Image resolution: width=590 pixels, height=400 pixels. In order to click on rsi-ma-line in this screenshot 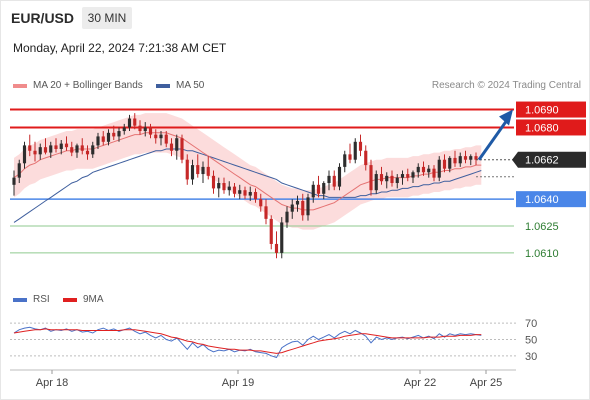, I will do `click(247, 341)`.